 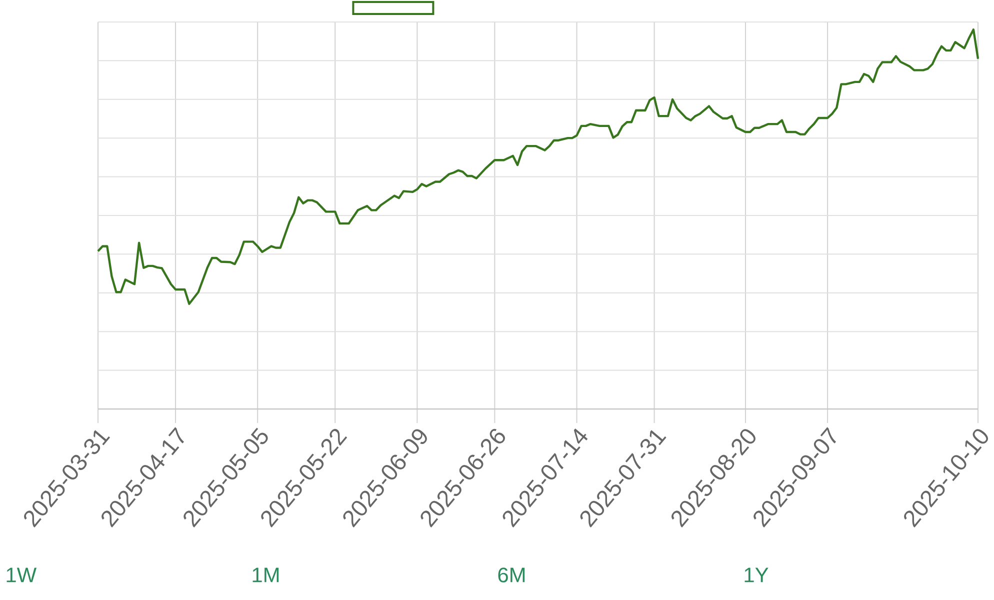 I want to click on text: 1W, so click(x=21, y=575).